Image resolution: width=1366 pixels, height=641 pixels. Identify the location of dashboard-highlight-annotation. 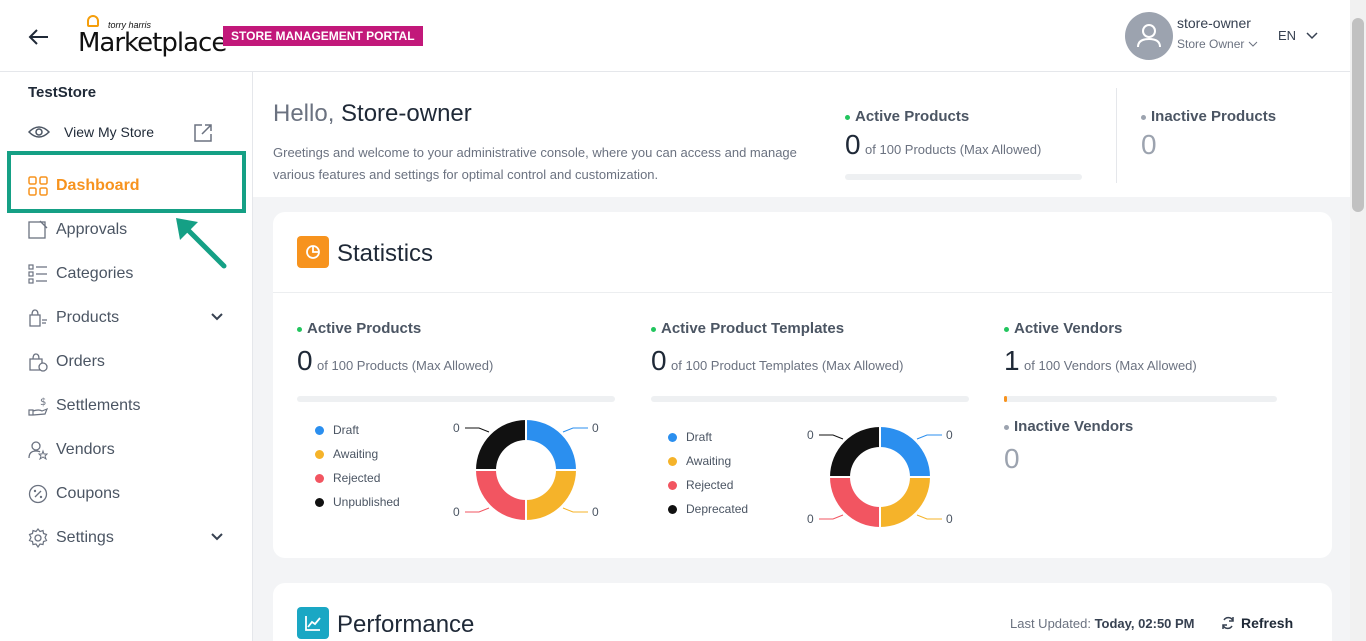
(126, 182).